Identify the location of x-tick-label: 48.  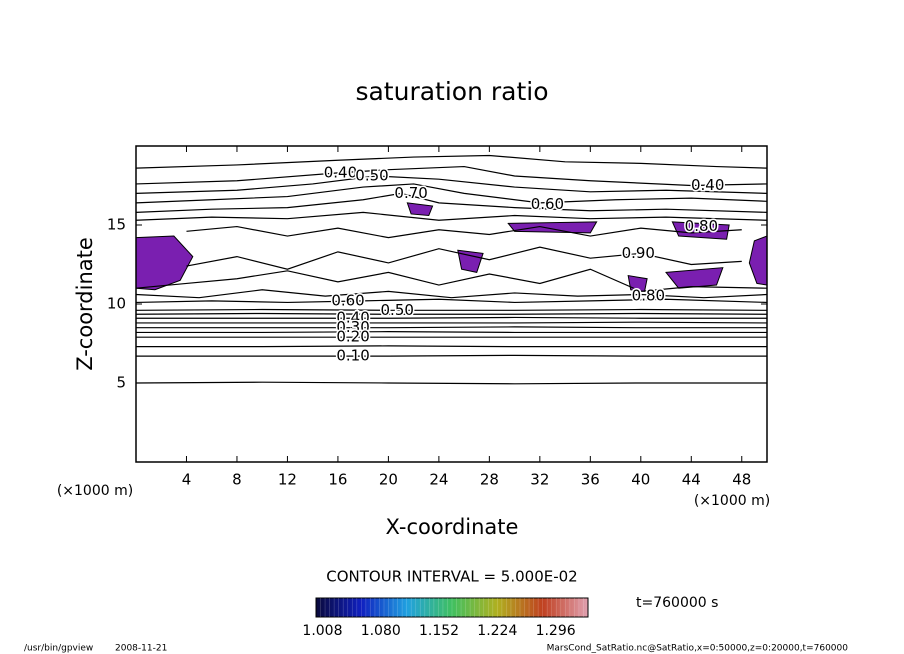
(741, 480).